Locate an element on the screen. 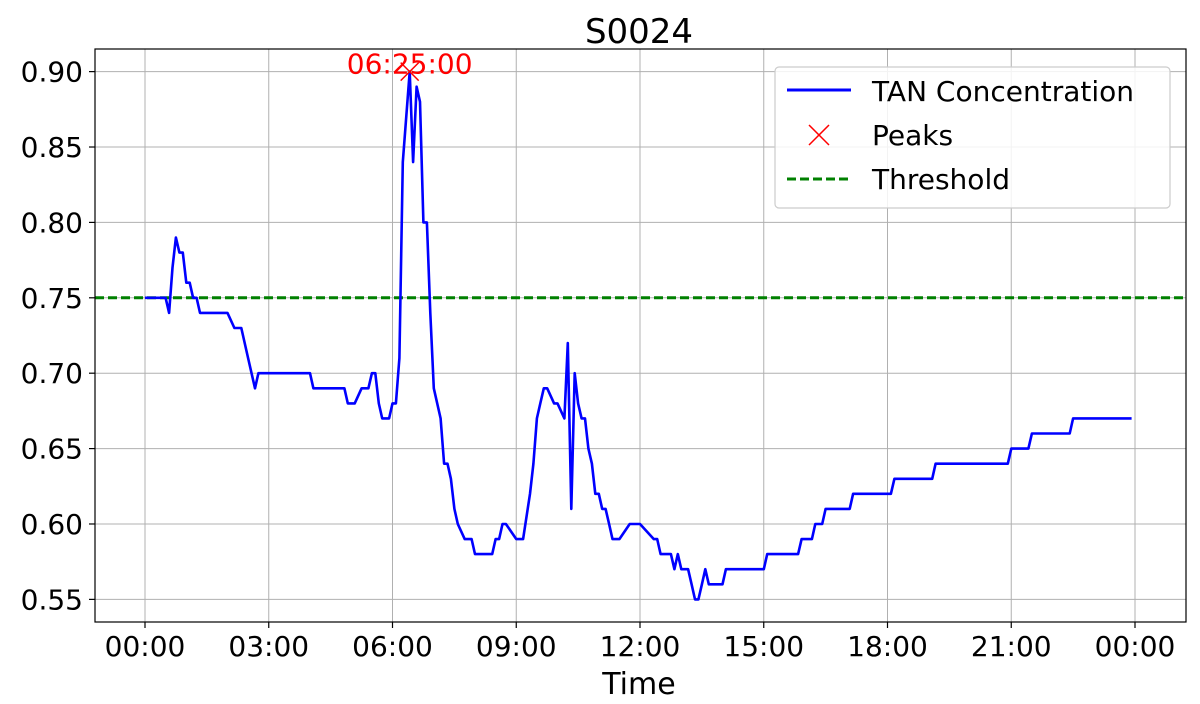 Image resolution: width=1200 pixels, height=704 pixels. x-tick-label: 03:00 is located at coordinates (268, 646).